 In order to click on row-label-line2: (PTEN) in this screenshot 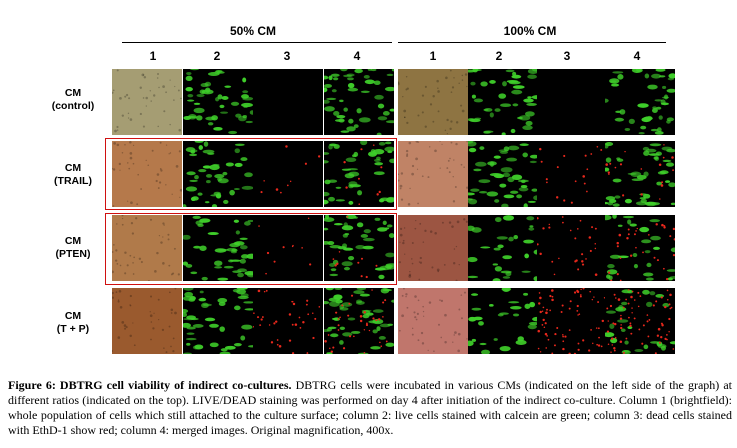, I will do `click(73, 254)`.